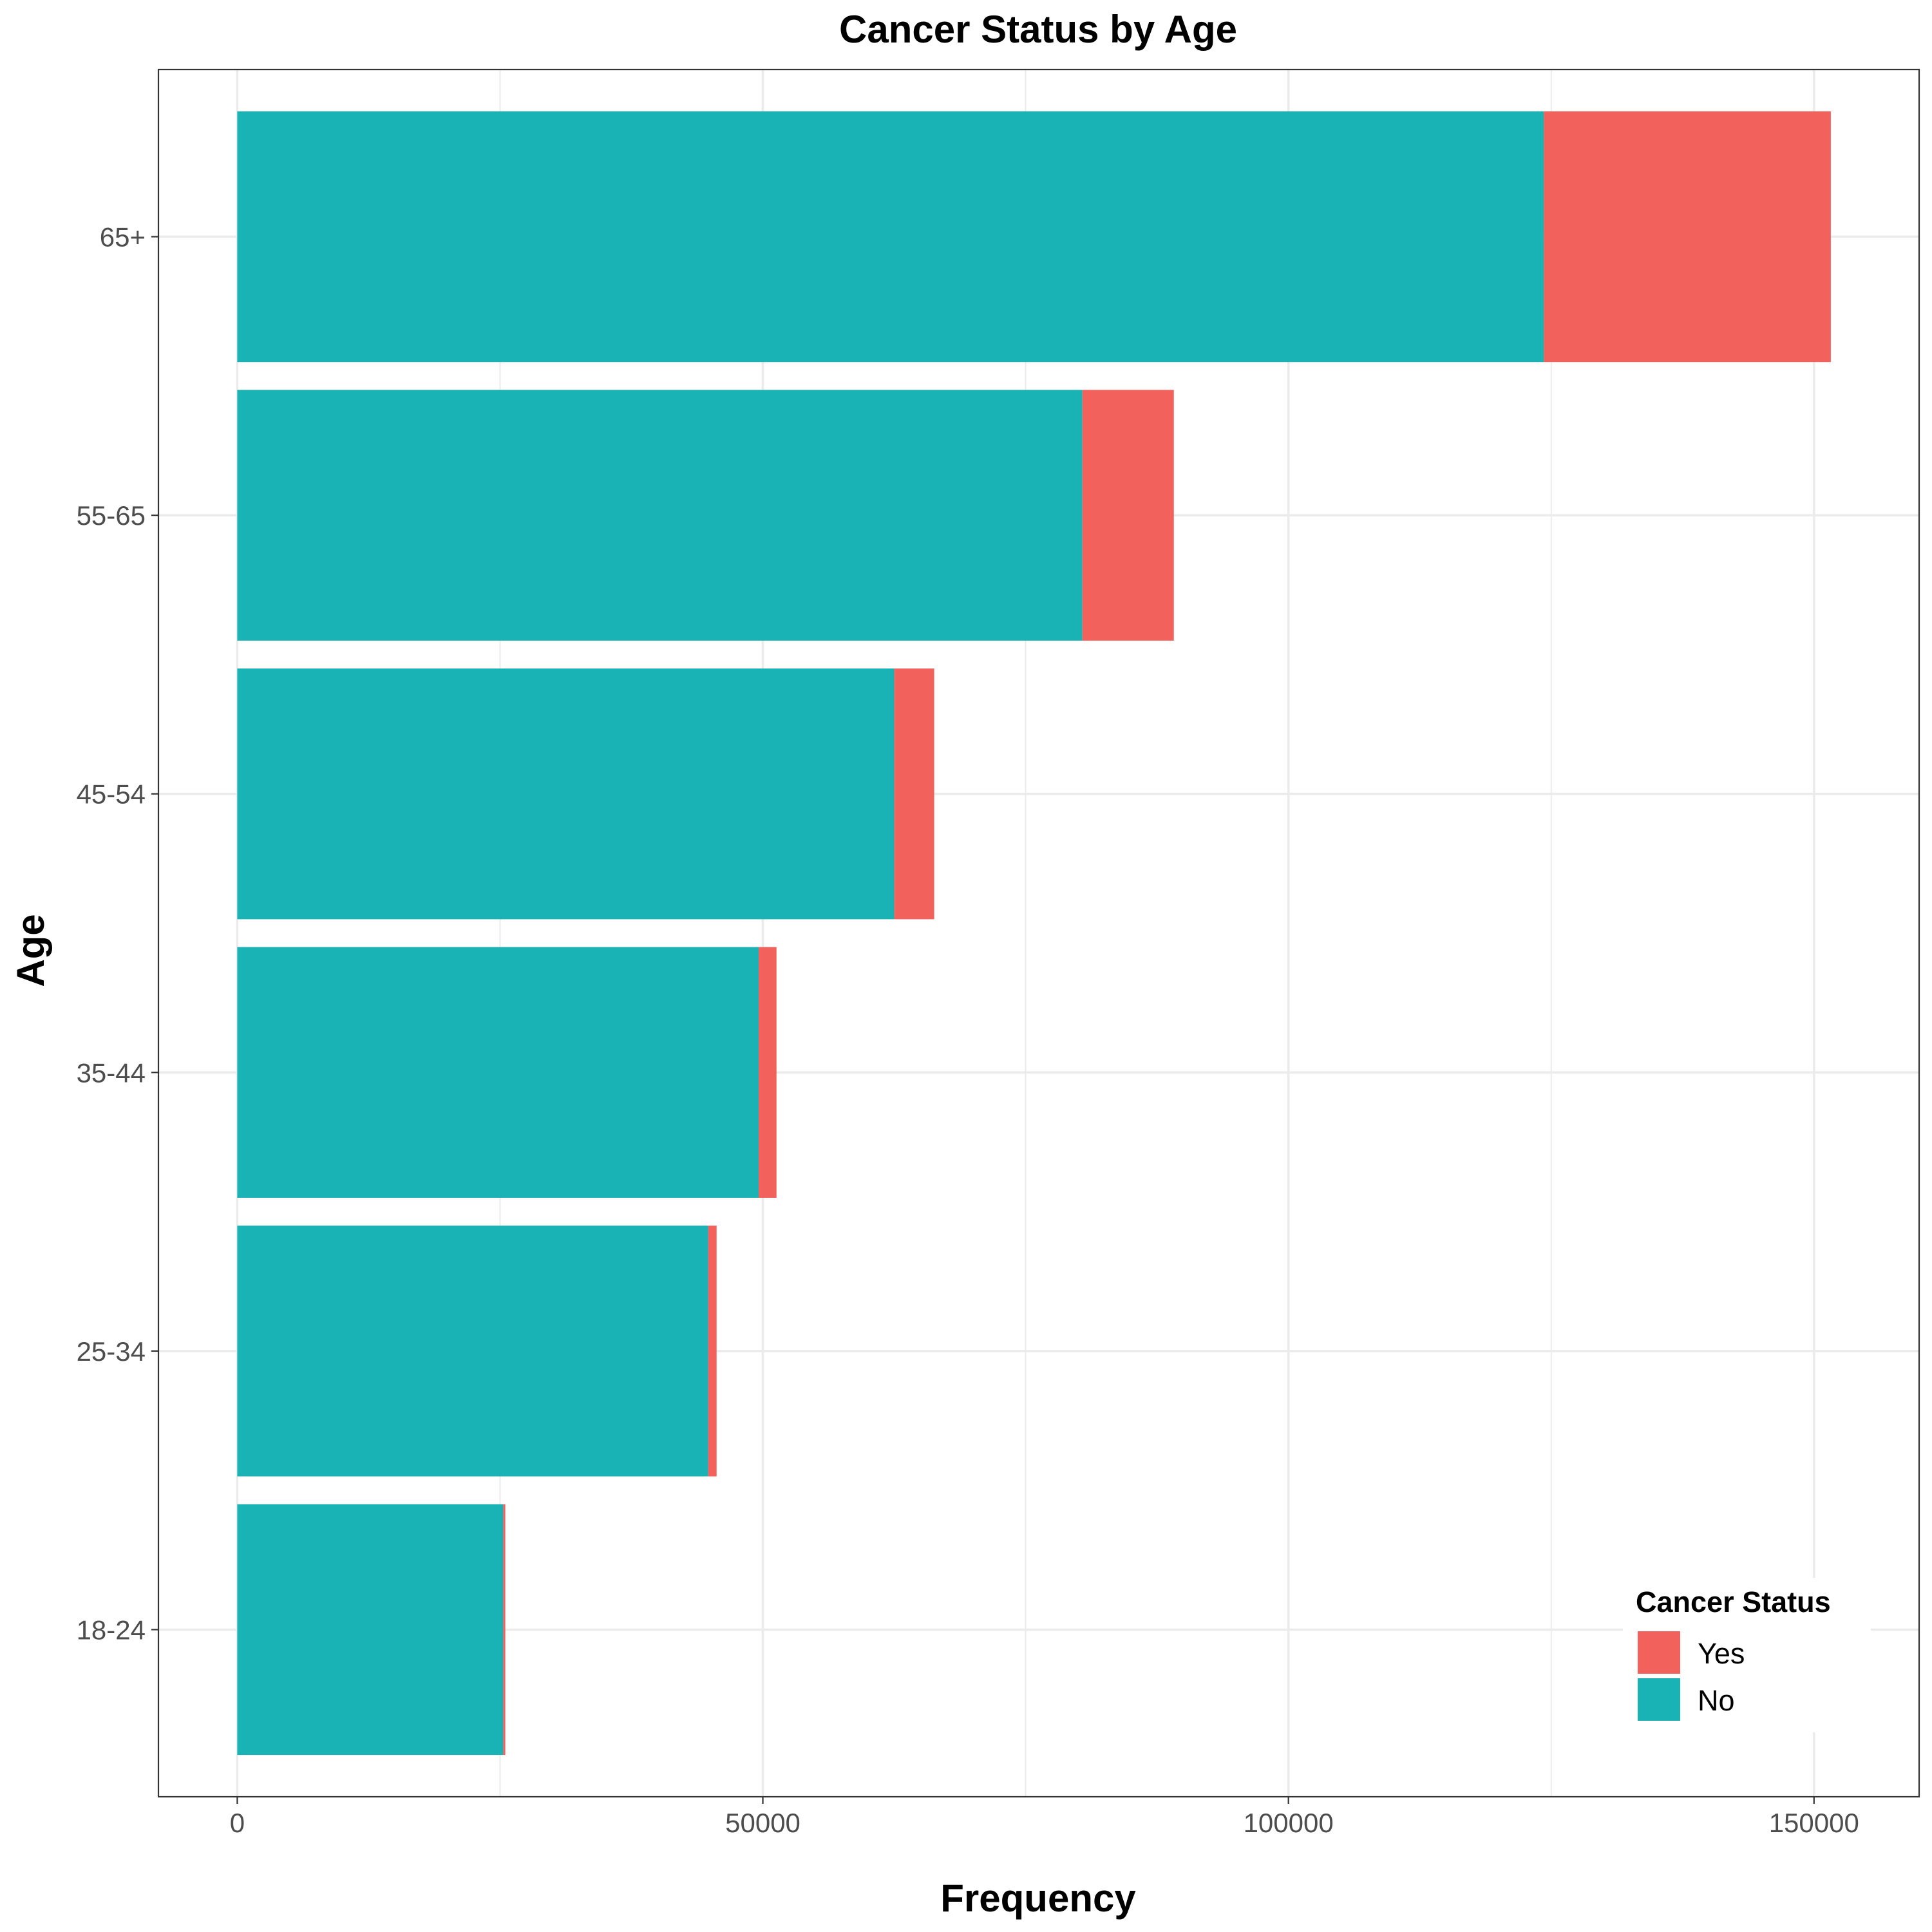 The image size is (1932, 1932). Describe the element at coordinates (112, 794) in the screenshot. I see `y-tick-label: 45-54` at that location.